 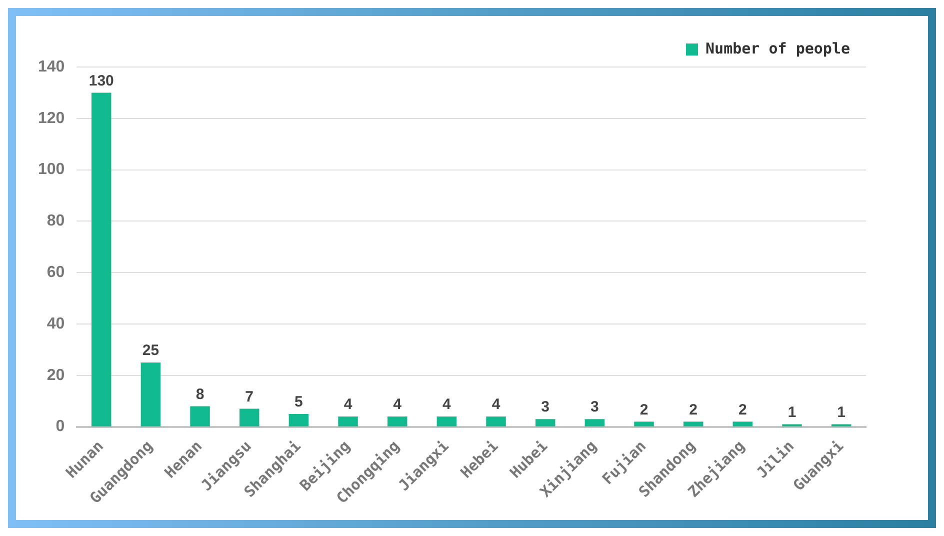 I want to click on y-tick-label: 120, so click(x=51, y=118).